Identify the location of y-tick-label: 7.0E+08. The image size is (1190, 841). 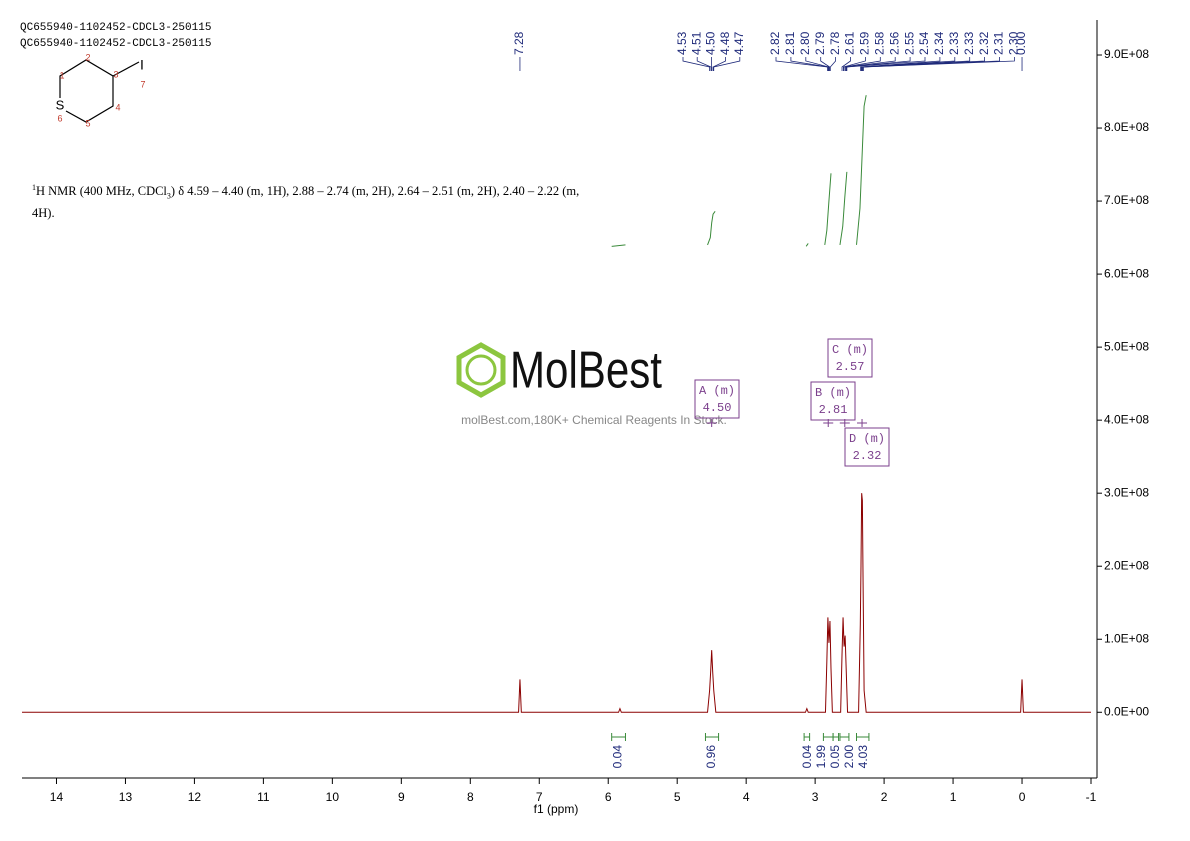
(1126, 200).